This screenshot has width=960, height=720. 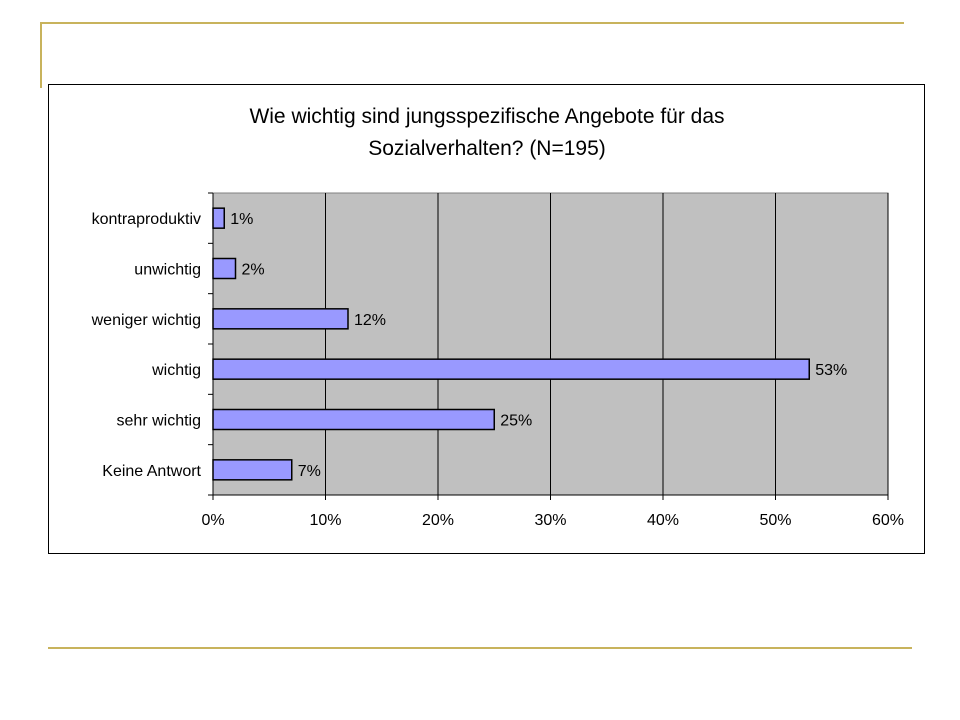 I want to click on x-tick-label: 40%, so click(x=663, y=520).